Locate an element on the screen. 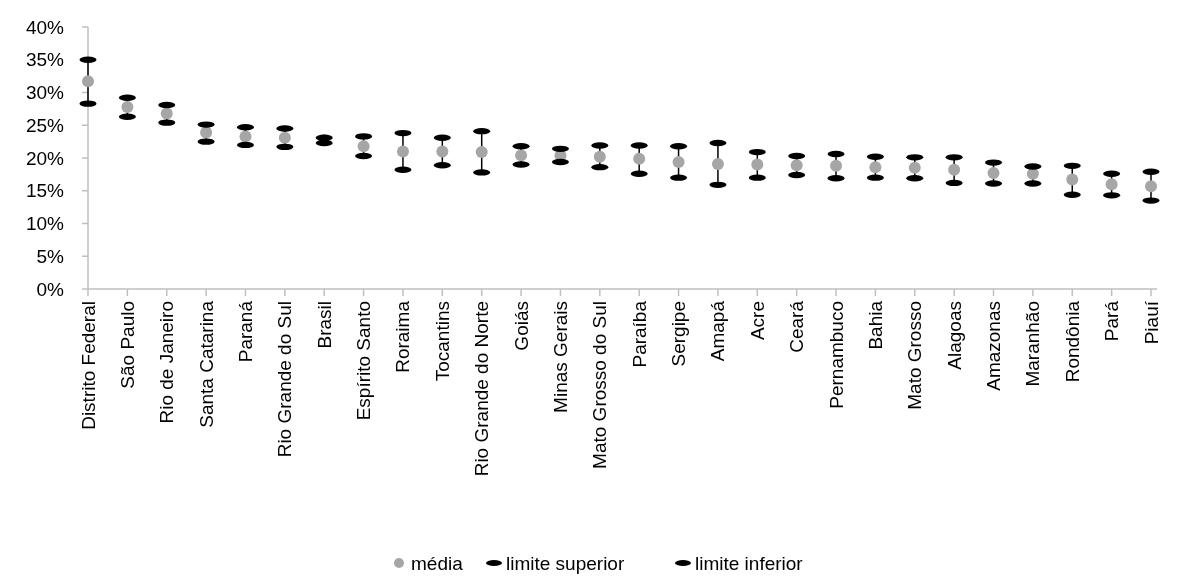 This screenshot has height=577, width=1179. x-tick-label: Pernambuco is located at coordinates (836, 355).